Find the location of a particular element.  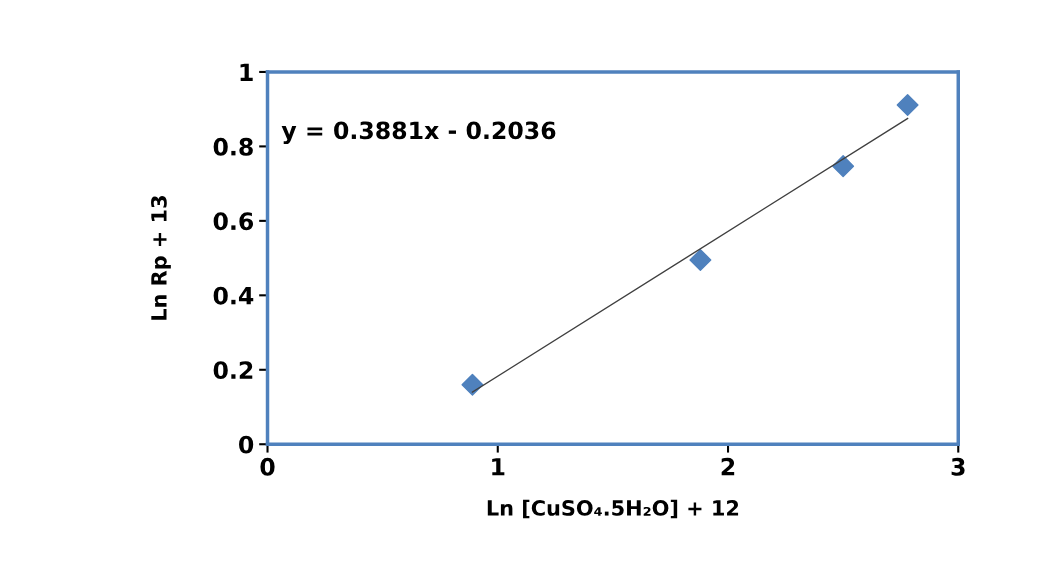

y-axis-title: Ln Rp + 13 is located at coordinates (161, 258).